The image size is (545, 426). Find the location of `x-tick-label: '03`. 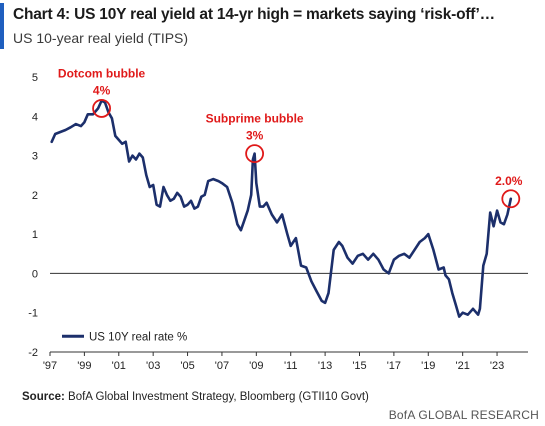

x-tick-label: '03 is located at coordinates (153, 366).